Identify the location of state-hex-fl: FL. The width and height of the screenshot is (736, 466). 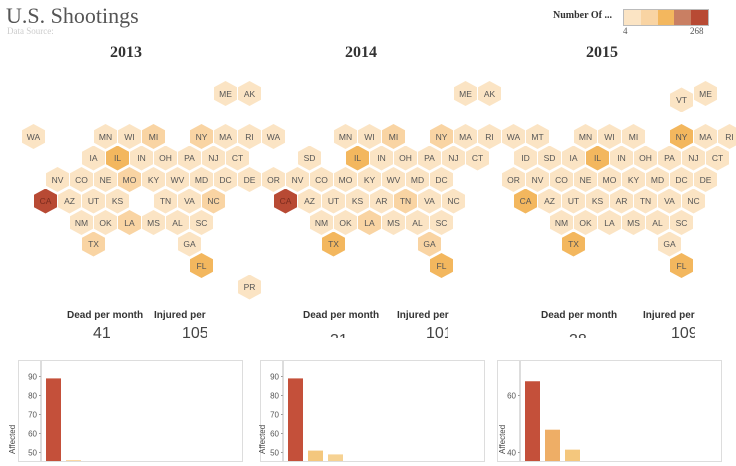
(441, 265).